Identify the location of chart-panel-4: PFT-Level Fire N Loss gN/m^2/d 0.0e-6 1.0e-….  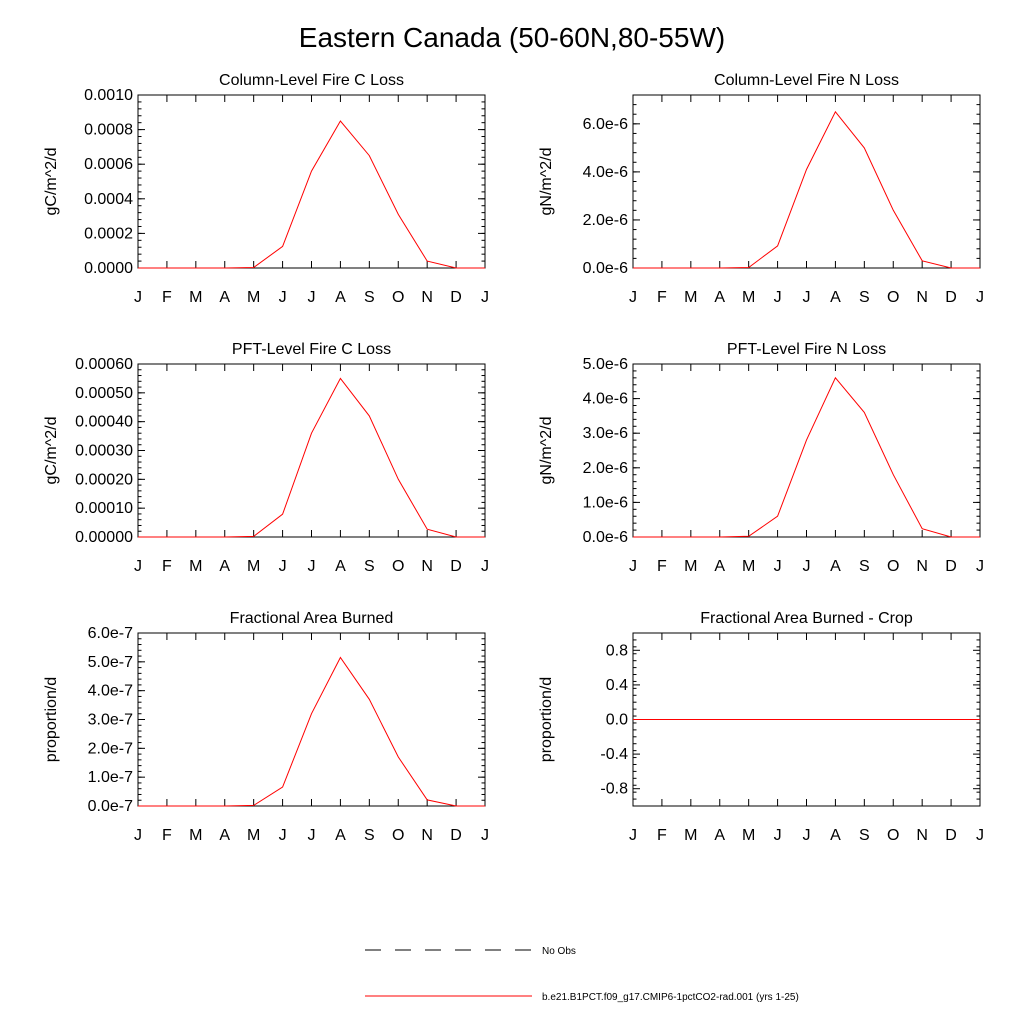
(761, 458).